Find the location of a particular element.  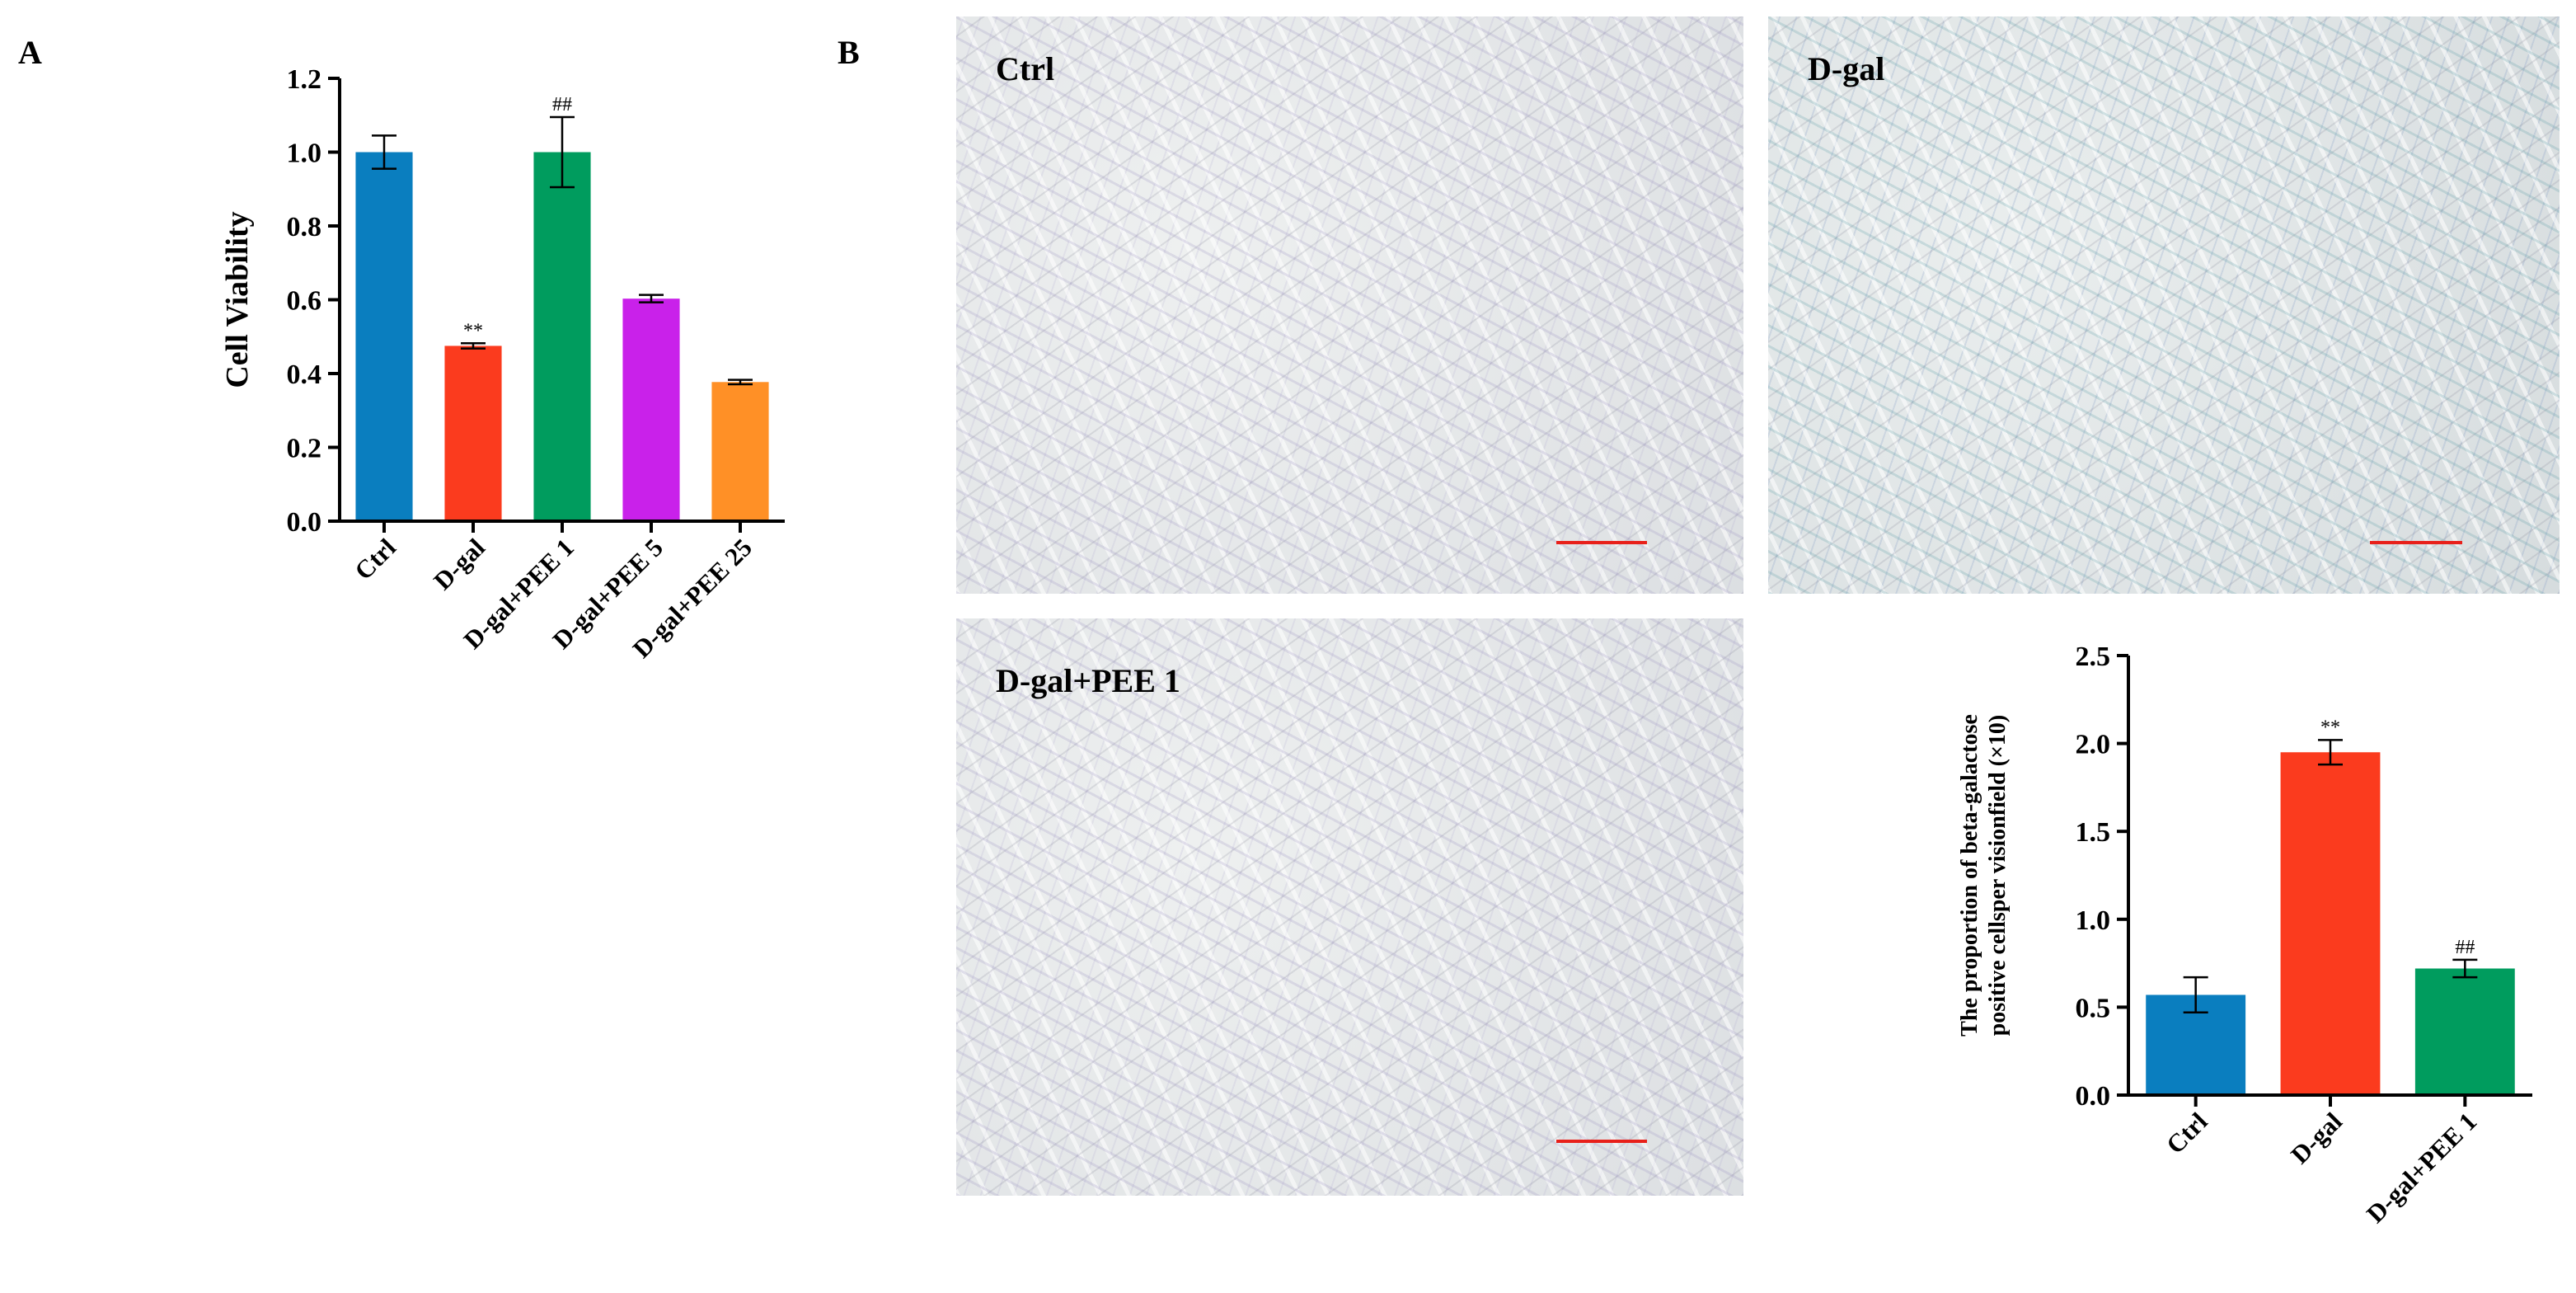

panel-label-a: A is located at coordinates (30, 52).